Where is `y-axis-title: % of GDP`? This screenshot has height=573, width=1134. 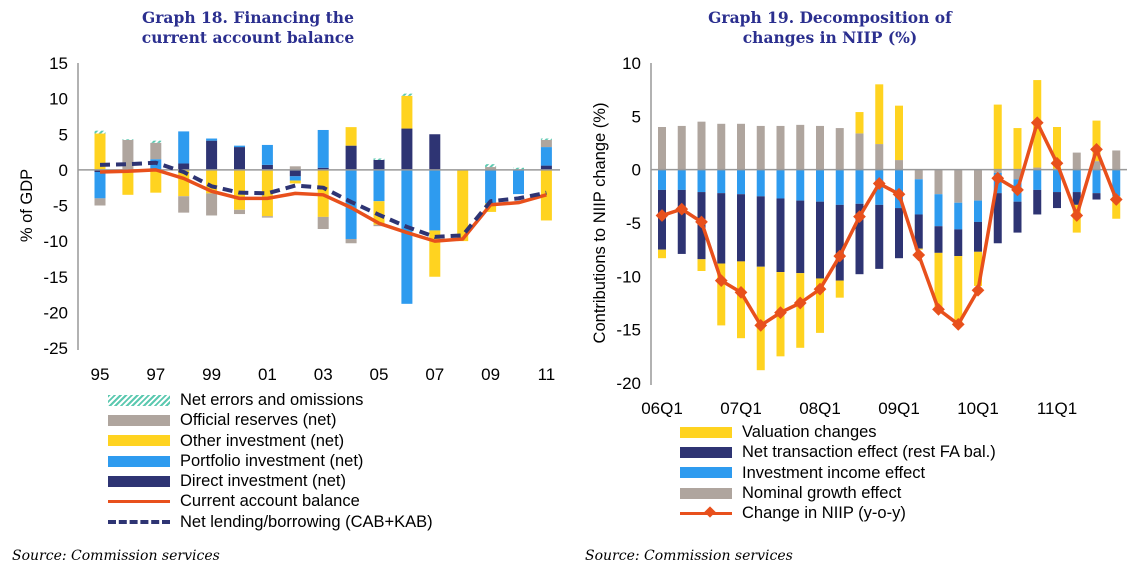 y-axis-title: % of GDP is located at coordinates (27, 205).